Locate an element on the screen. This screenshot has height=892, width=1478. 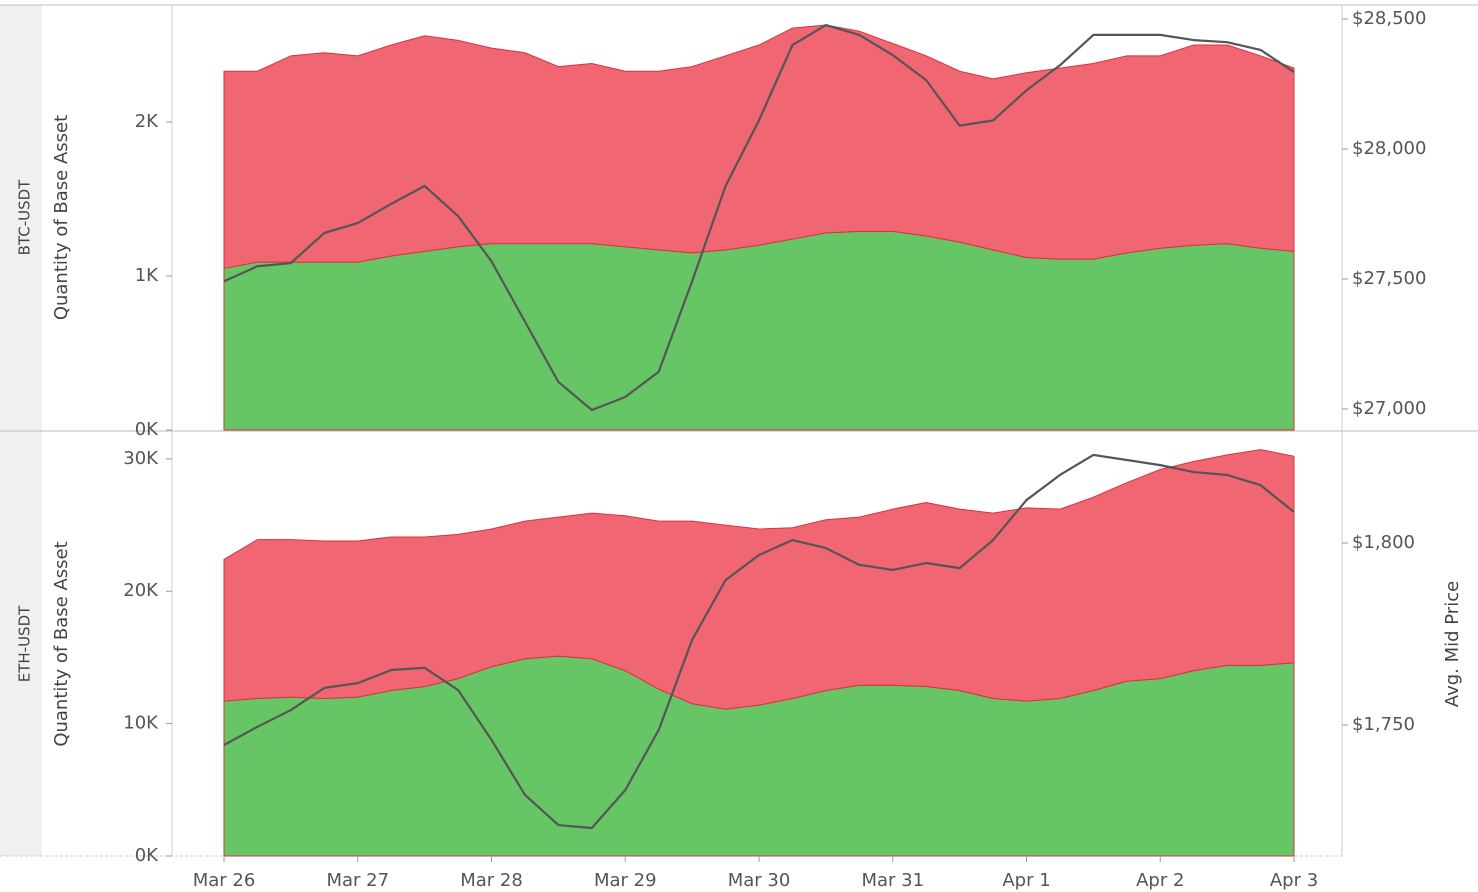
x-tick-label: Mar 30 is located at coordinates (759, 880).